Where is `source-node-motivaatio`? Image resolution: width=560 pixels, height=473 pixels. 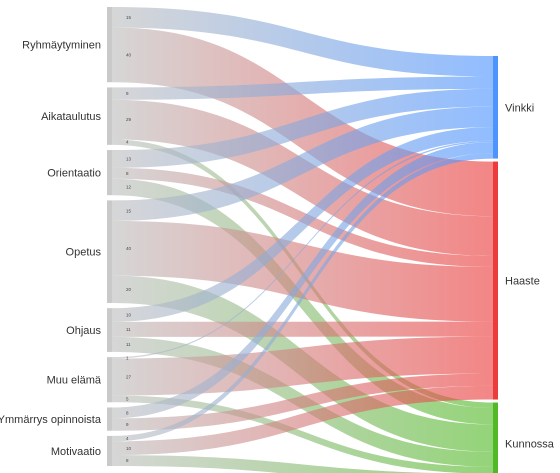
source-node-motivaatio is located at coordinates (109, 450).